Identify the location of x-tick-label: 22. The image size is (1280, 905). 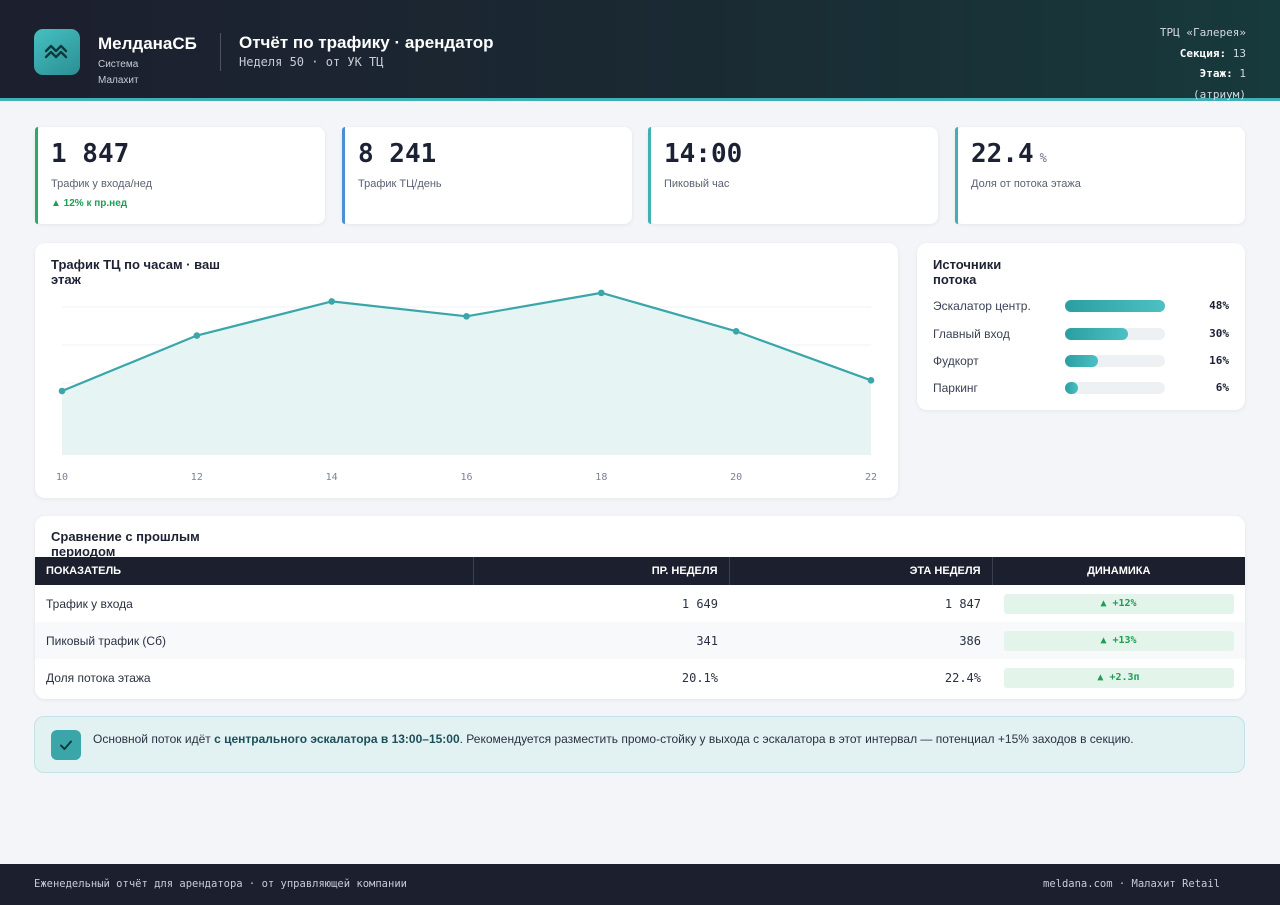
(871, 477).